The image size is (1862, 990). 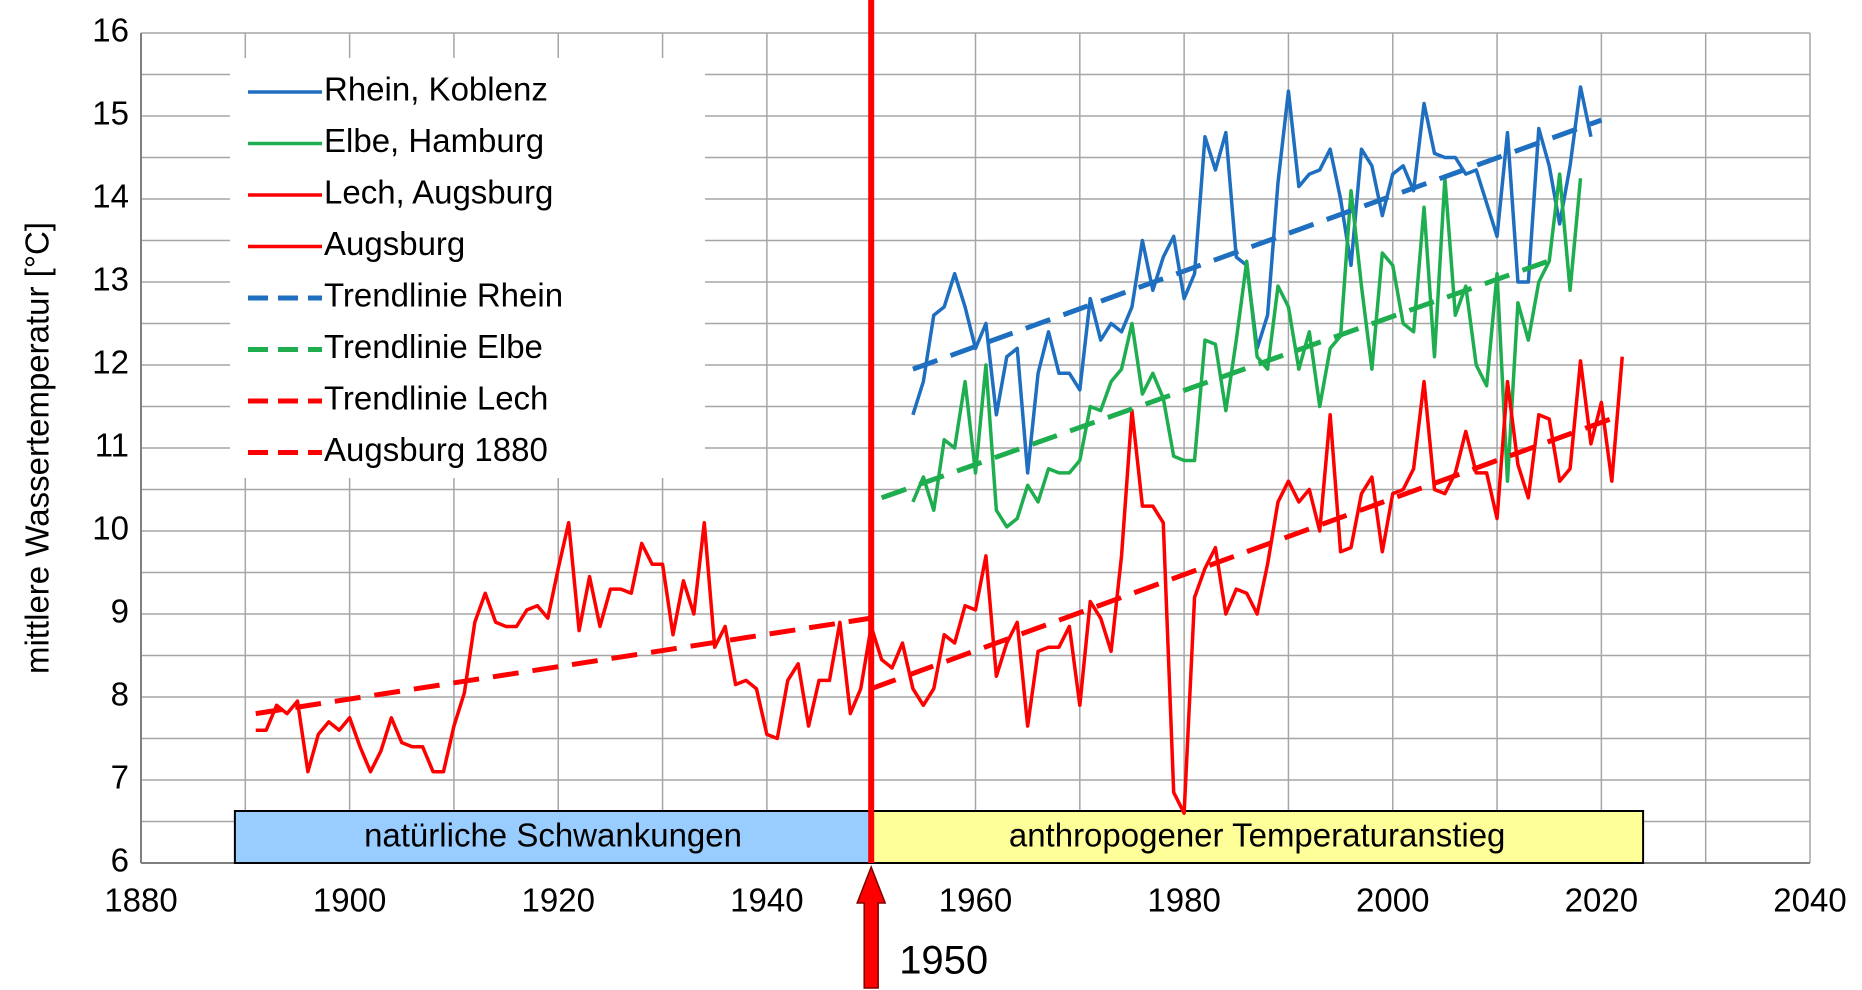 I want to click on y-axis-label: mittlere Wassertemperatur [°C], so click(x=37, y=448).